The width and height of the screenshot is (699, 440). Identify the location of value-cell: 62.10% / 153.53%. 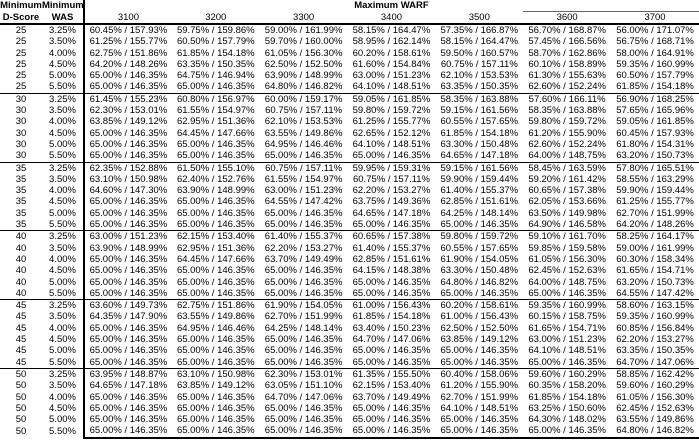
(479, 76).